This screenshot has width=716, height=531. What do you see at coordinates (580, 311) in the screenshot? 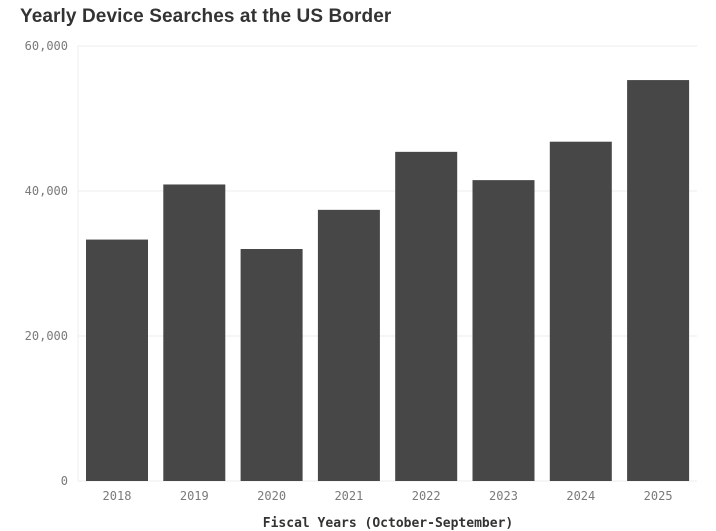
I see `bar-2024` at bounding box center [580, 311].